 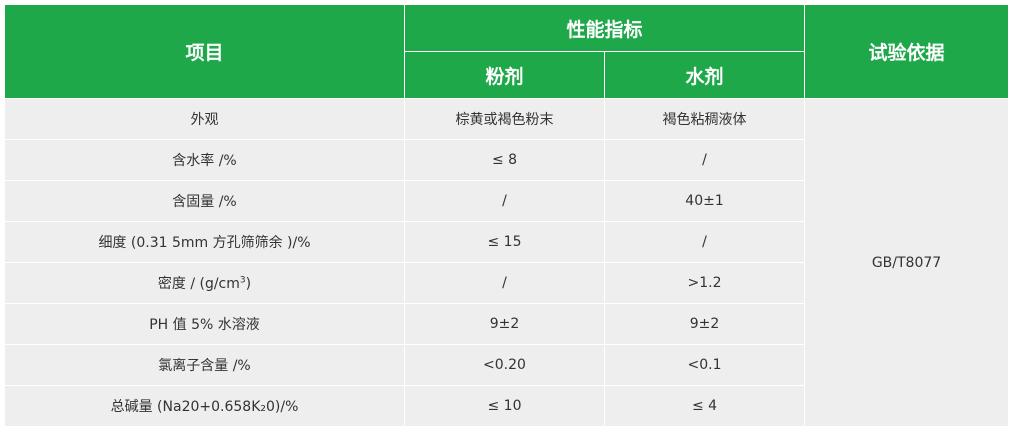 I want to click on row-powder-value: 棕黄或褐色粉末, so click(x=504, y=119).